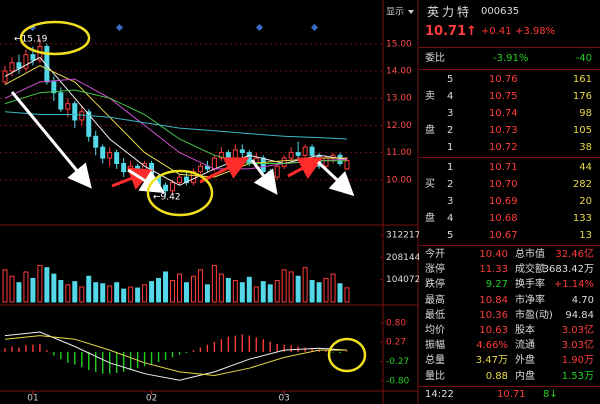 This screenshot has height=404, width=600. What do you see at coordinates (585, 167) in the screenshot?
I see `order-volume: 44` at bounding box center [585, 167].